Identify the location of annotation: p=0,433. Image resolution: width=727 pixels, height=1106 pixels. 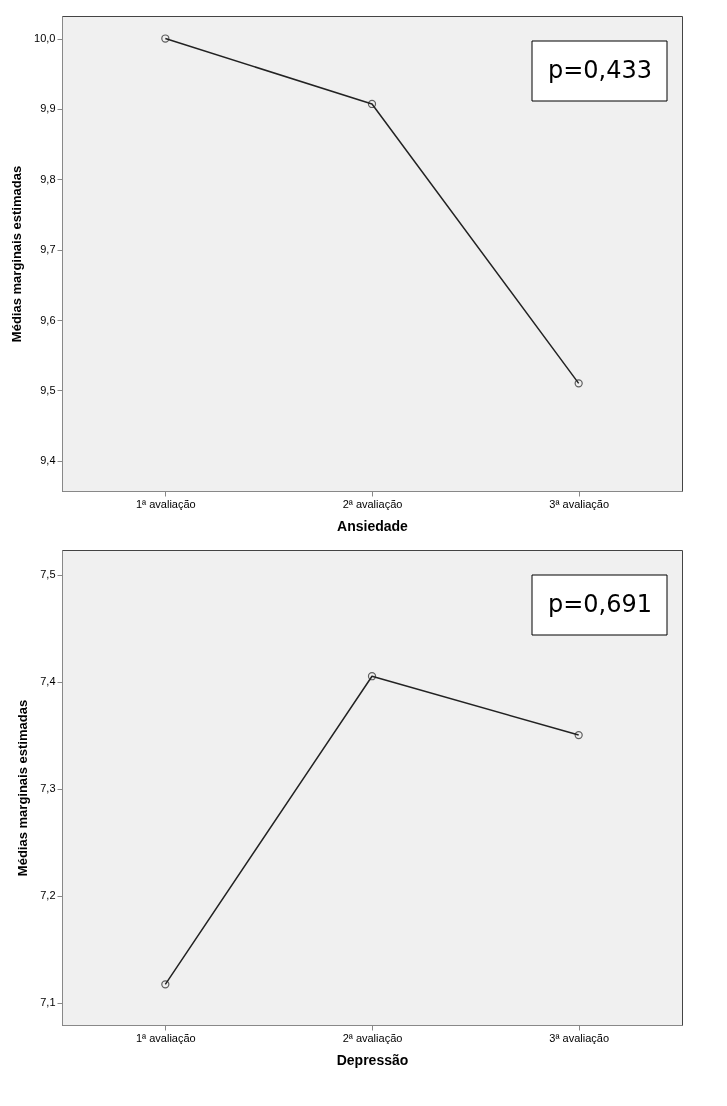
(600, 70).